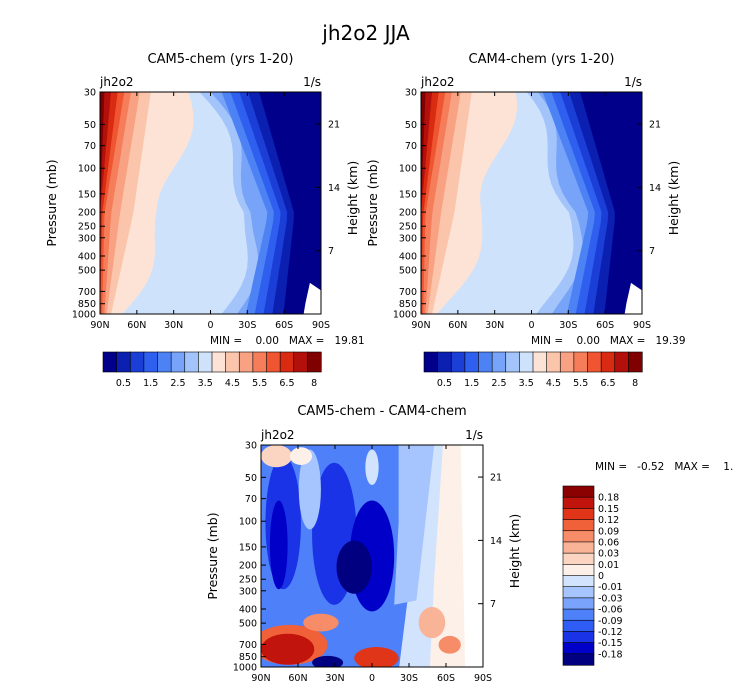 The image size is (733, 691). Describe the element at coordinates (277, 456) in the screenshot. I see `positive-patch` at that location.